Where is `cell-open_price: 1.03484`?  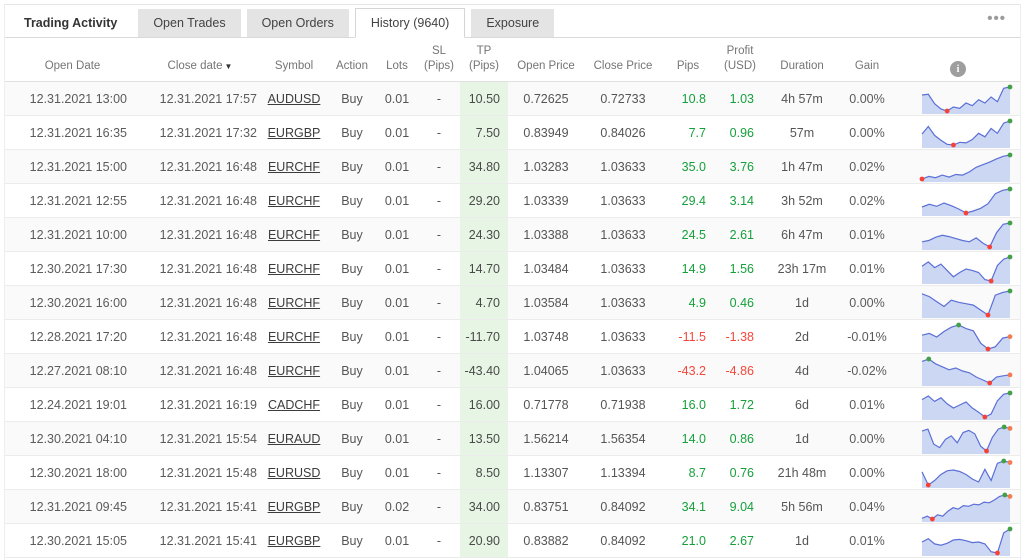
cell-open_price: 1.03484 is located at coordinates (546, 268).